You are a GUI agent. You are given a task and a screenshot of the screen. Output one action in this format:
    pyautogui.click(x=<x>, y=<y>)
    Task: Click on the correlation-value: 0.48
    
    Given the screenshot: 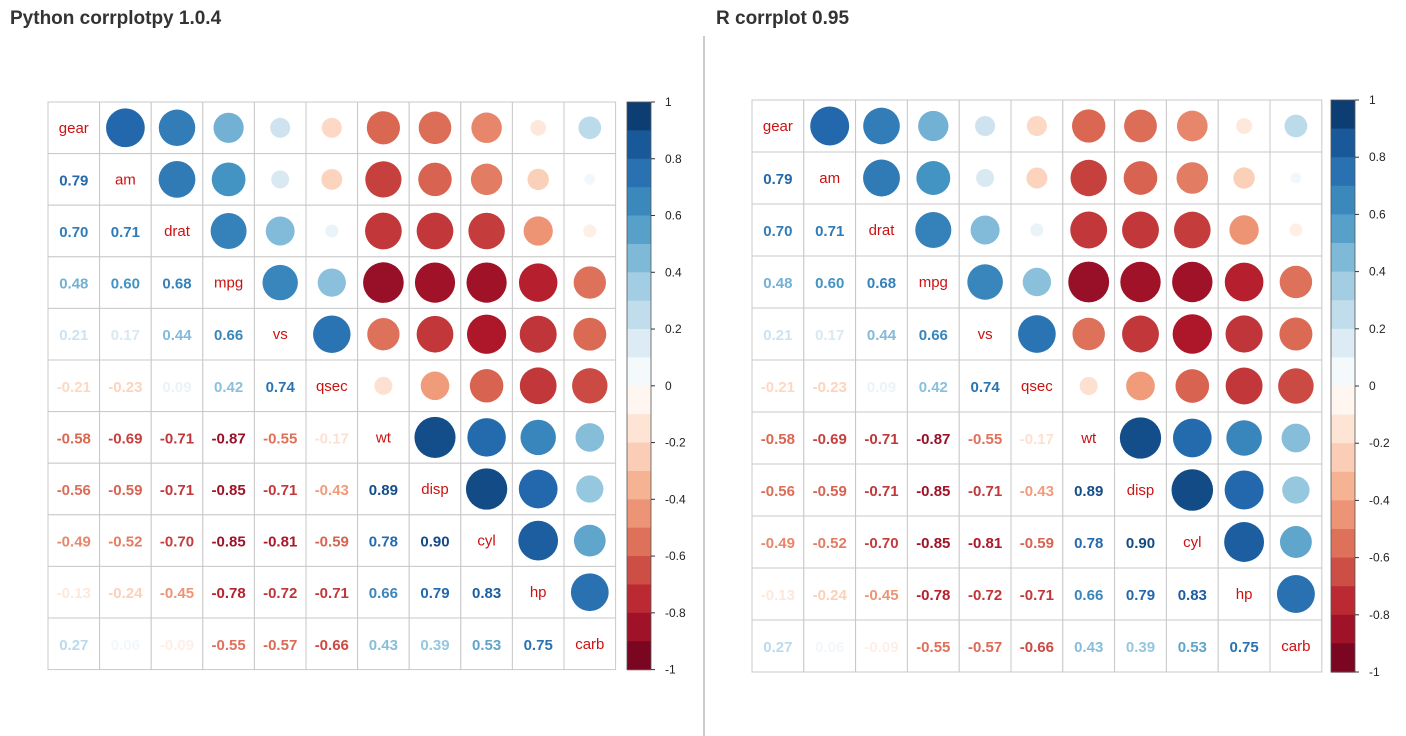 What is the action you would take?
    pyautogui.click(x=777, y=283)
    